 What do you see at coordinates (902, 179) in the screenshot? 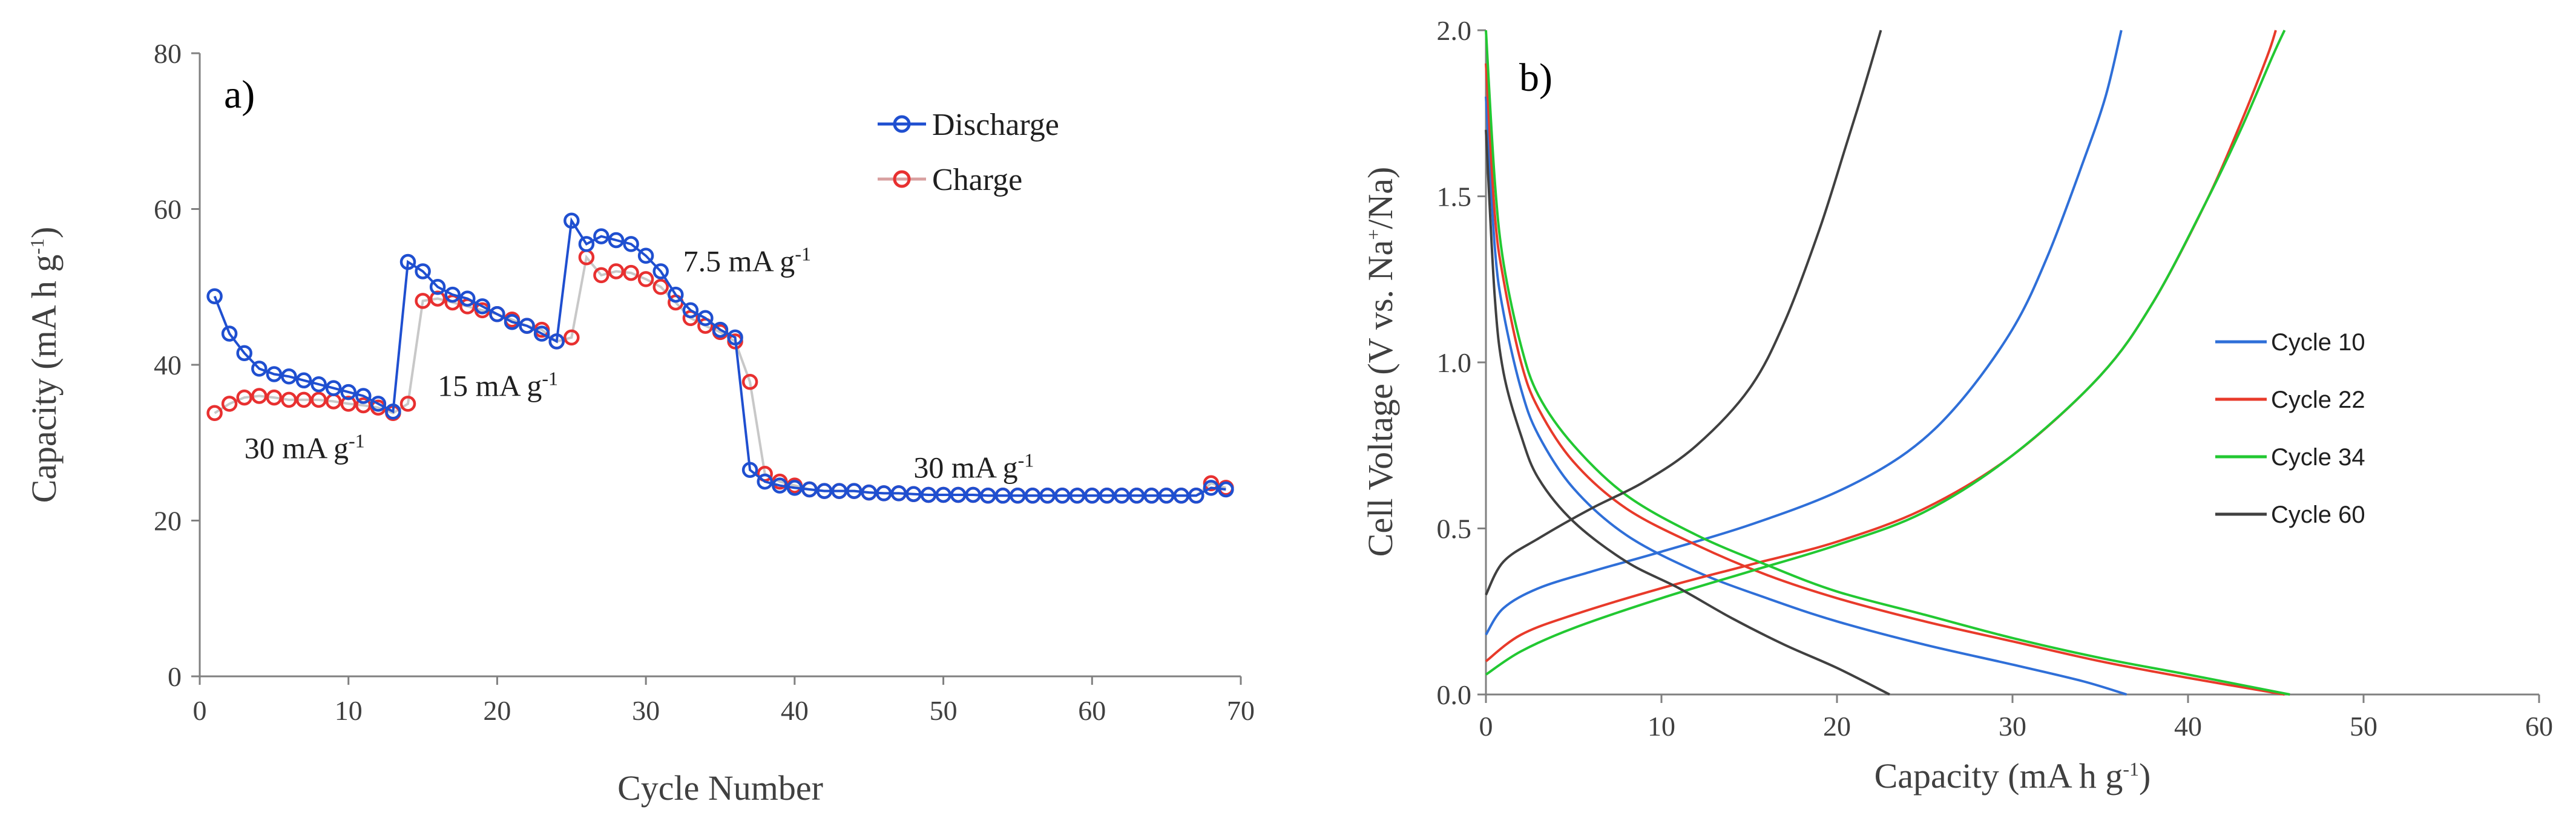
I see `legend-charge-marker` at bounding box center [902, 179].